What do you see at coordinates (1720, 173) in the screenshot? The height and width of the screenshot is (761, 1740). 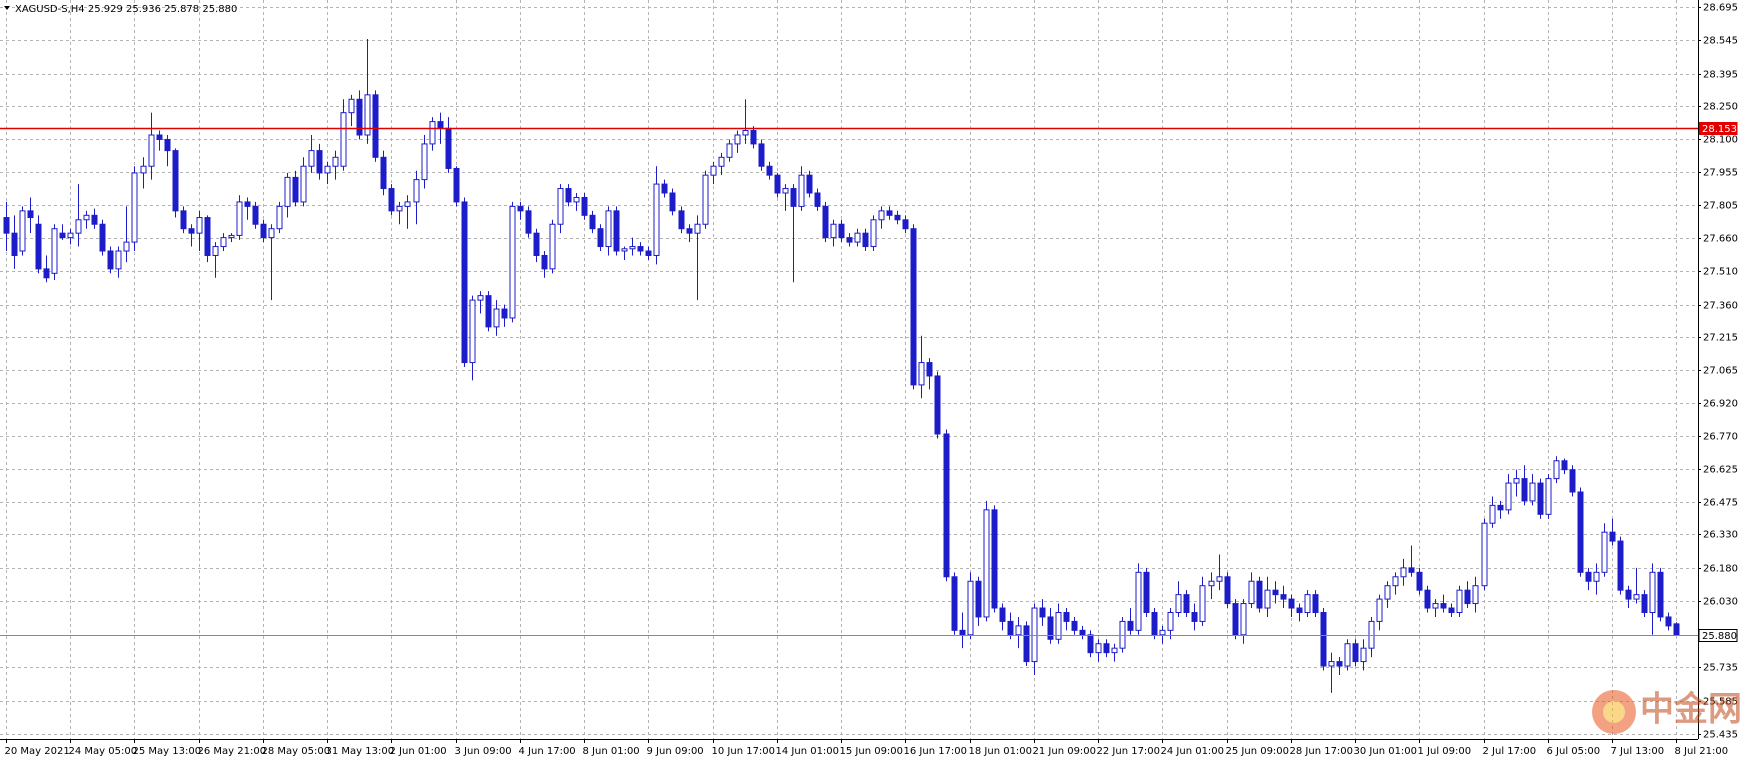 I see `y-tick-label: 27.955` at bounding box center [1720, 173].